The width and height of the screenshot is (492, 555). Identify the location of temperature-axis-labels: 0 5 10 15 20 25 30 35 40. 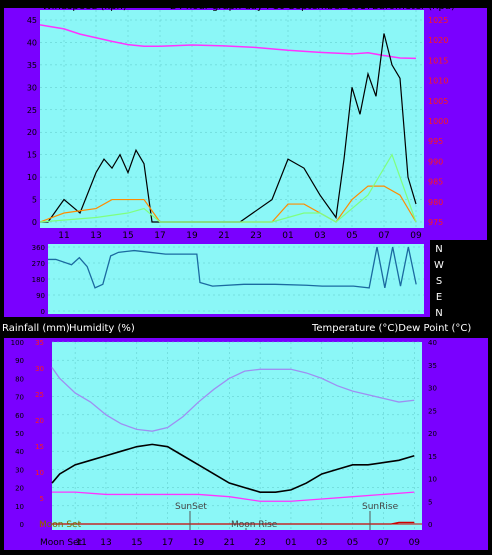
(432, 434).